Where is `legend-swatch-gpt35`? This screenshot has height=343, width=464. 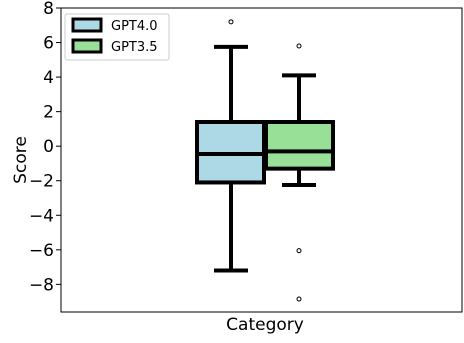 legend-swatch-gpt35 is located at coordinates (87, 46).